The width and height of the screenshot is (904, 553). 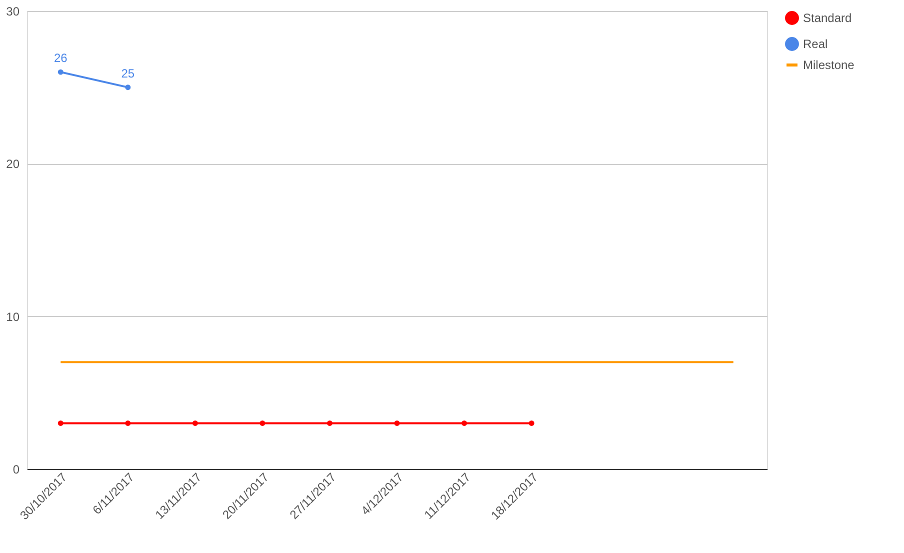 What do you see at coordinates (827, 18) in the screenshot?
I see `legend-label: Standard` at bounding box center [827, 18].